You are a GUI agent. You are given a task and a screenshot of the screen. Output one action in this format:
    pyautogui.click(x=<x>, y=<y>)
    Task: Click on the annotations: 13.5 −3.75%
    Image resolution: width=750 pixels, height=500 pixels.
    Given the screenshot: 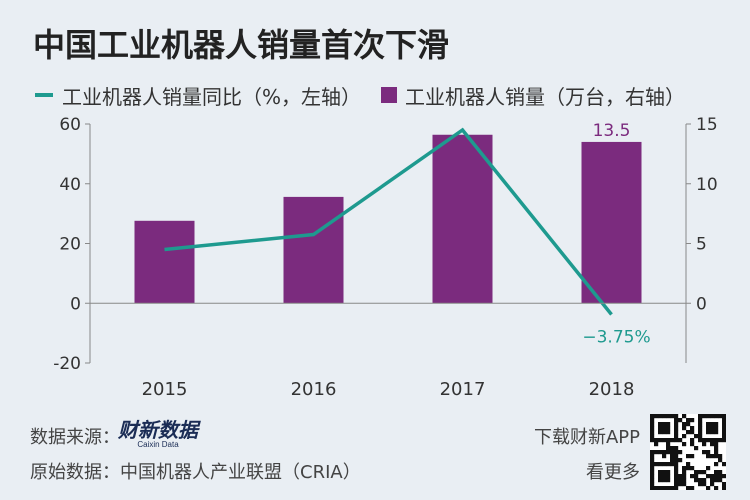 What is the action you would take?
    pyautogui.click(x=616, y=234)
    